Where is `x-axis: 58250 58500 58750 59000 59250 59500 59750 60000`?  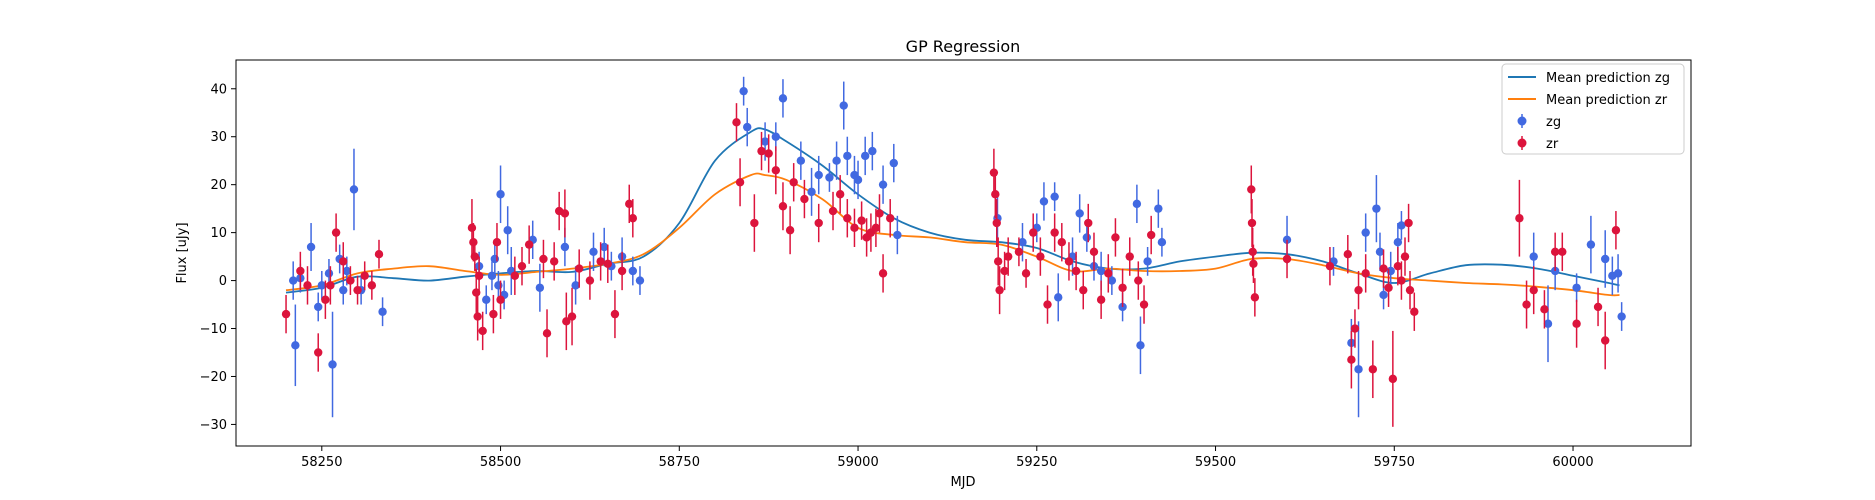
x-axis: 58250 58500 58750 59000 59250 59500 59750 60000 is located at coordinates (947, 458).